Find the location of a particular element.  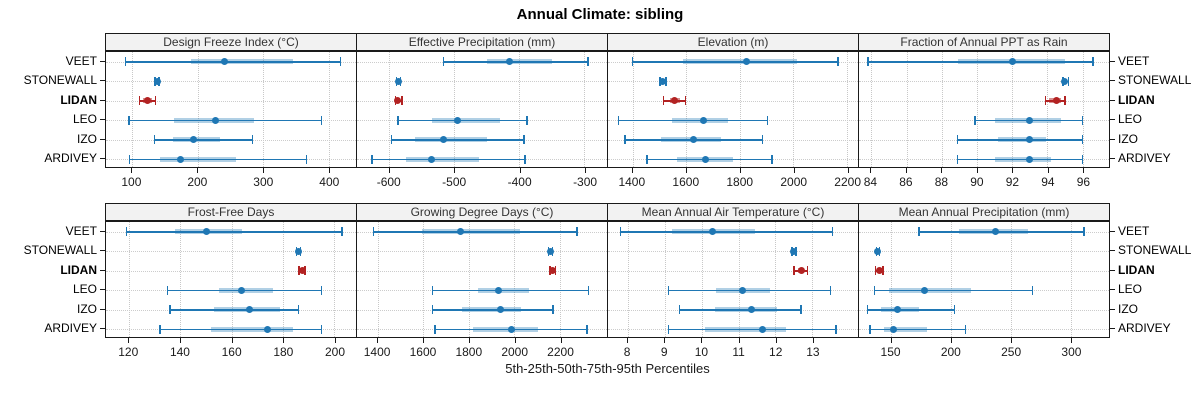

panel-axis-mean-annual-air-temperature-c: 8 9 10 11 12 13 is located at coordinates (733, 350).